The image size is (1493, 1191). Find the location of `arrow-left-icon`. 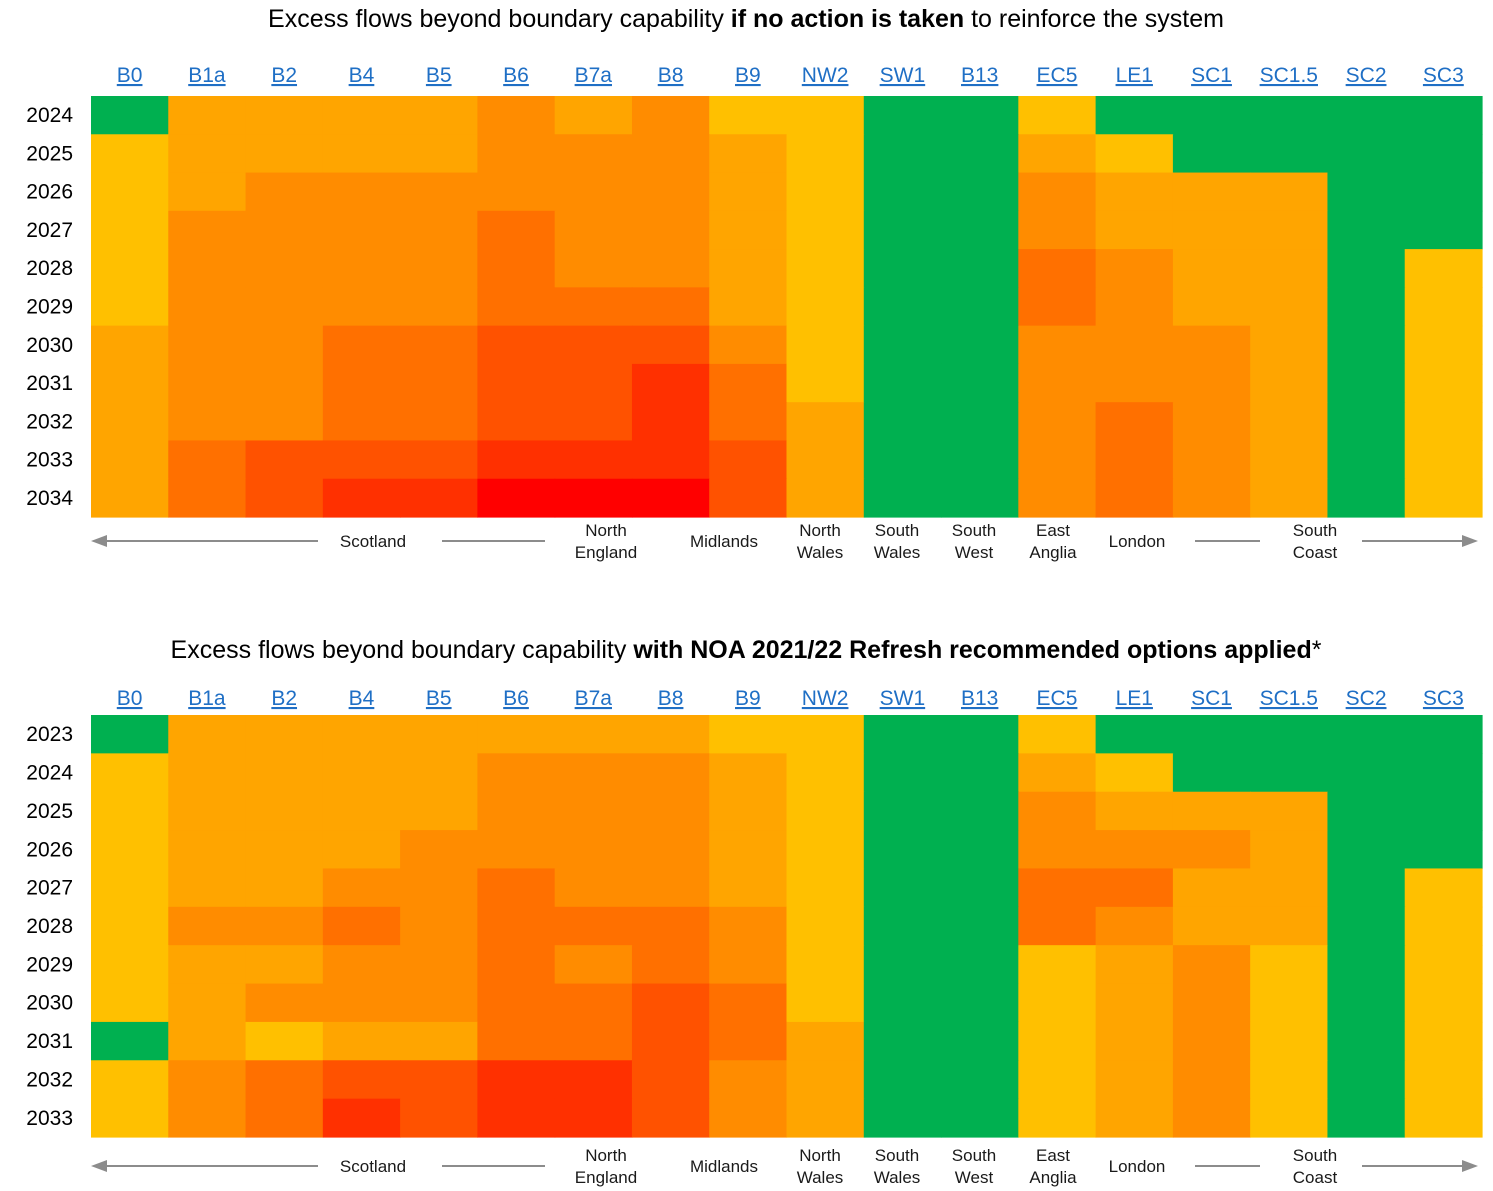

arrow-left-icon is located at coordinates (99, 541).